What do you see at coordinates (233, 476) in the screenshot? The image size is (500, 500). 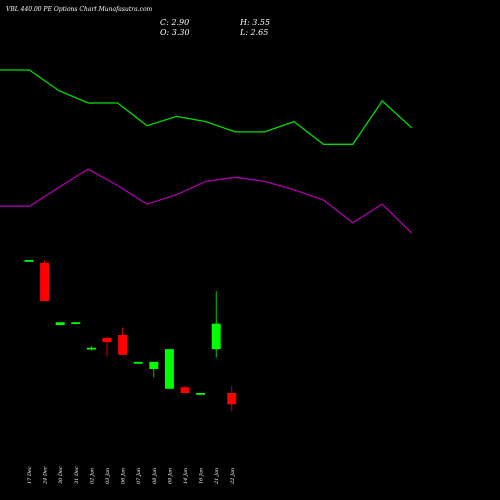 I see `x-tick-label: 22 Jan` at bounding box center [233, 476].